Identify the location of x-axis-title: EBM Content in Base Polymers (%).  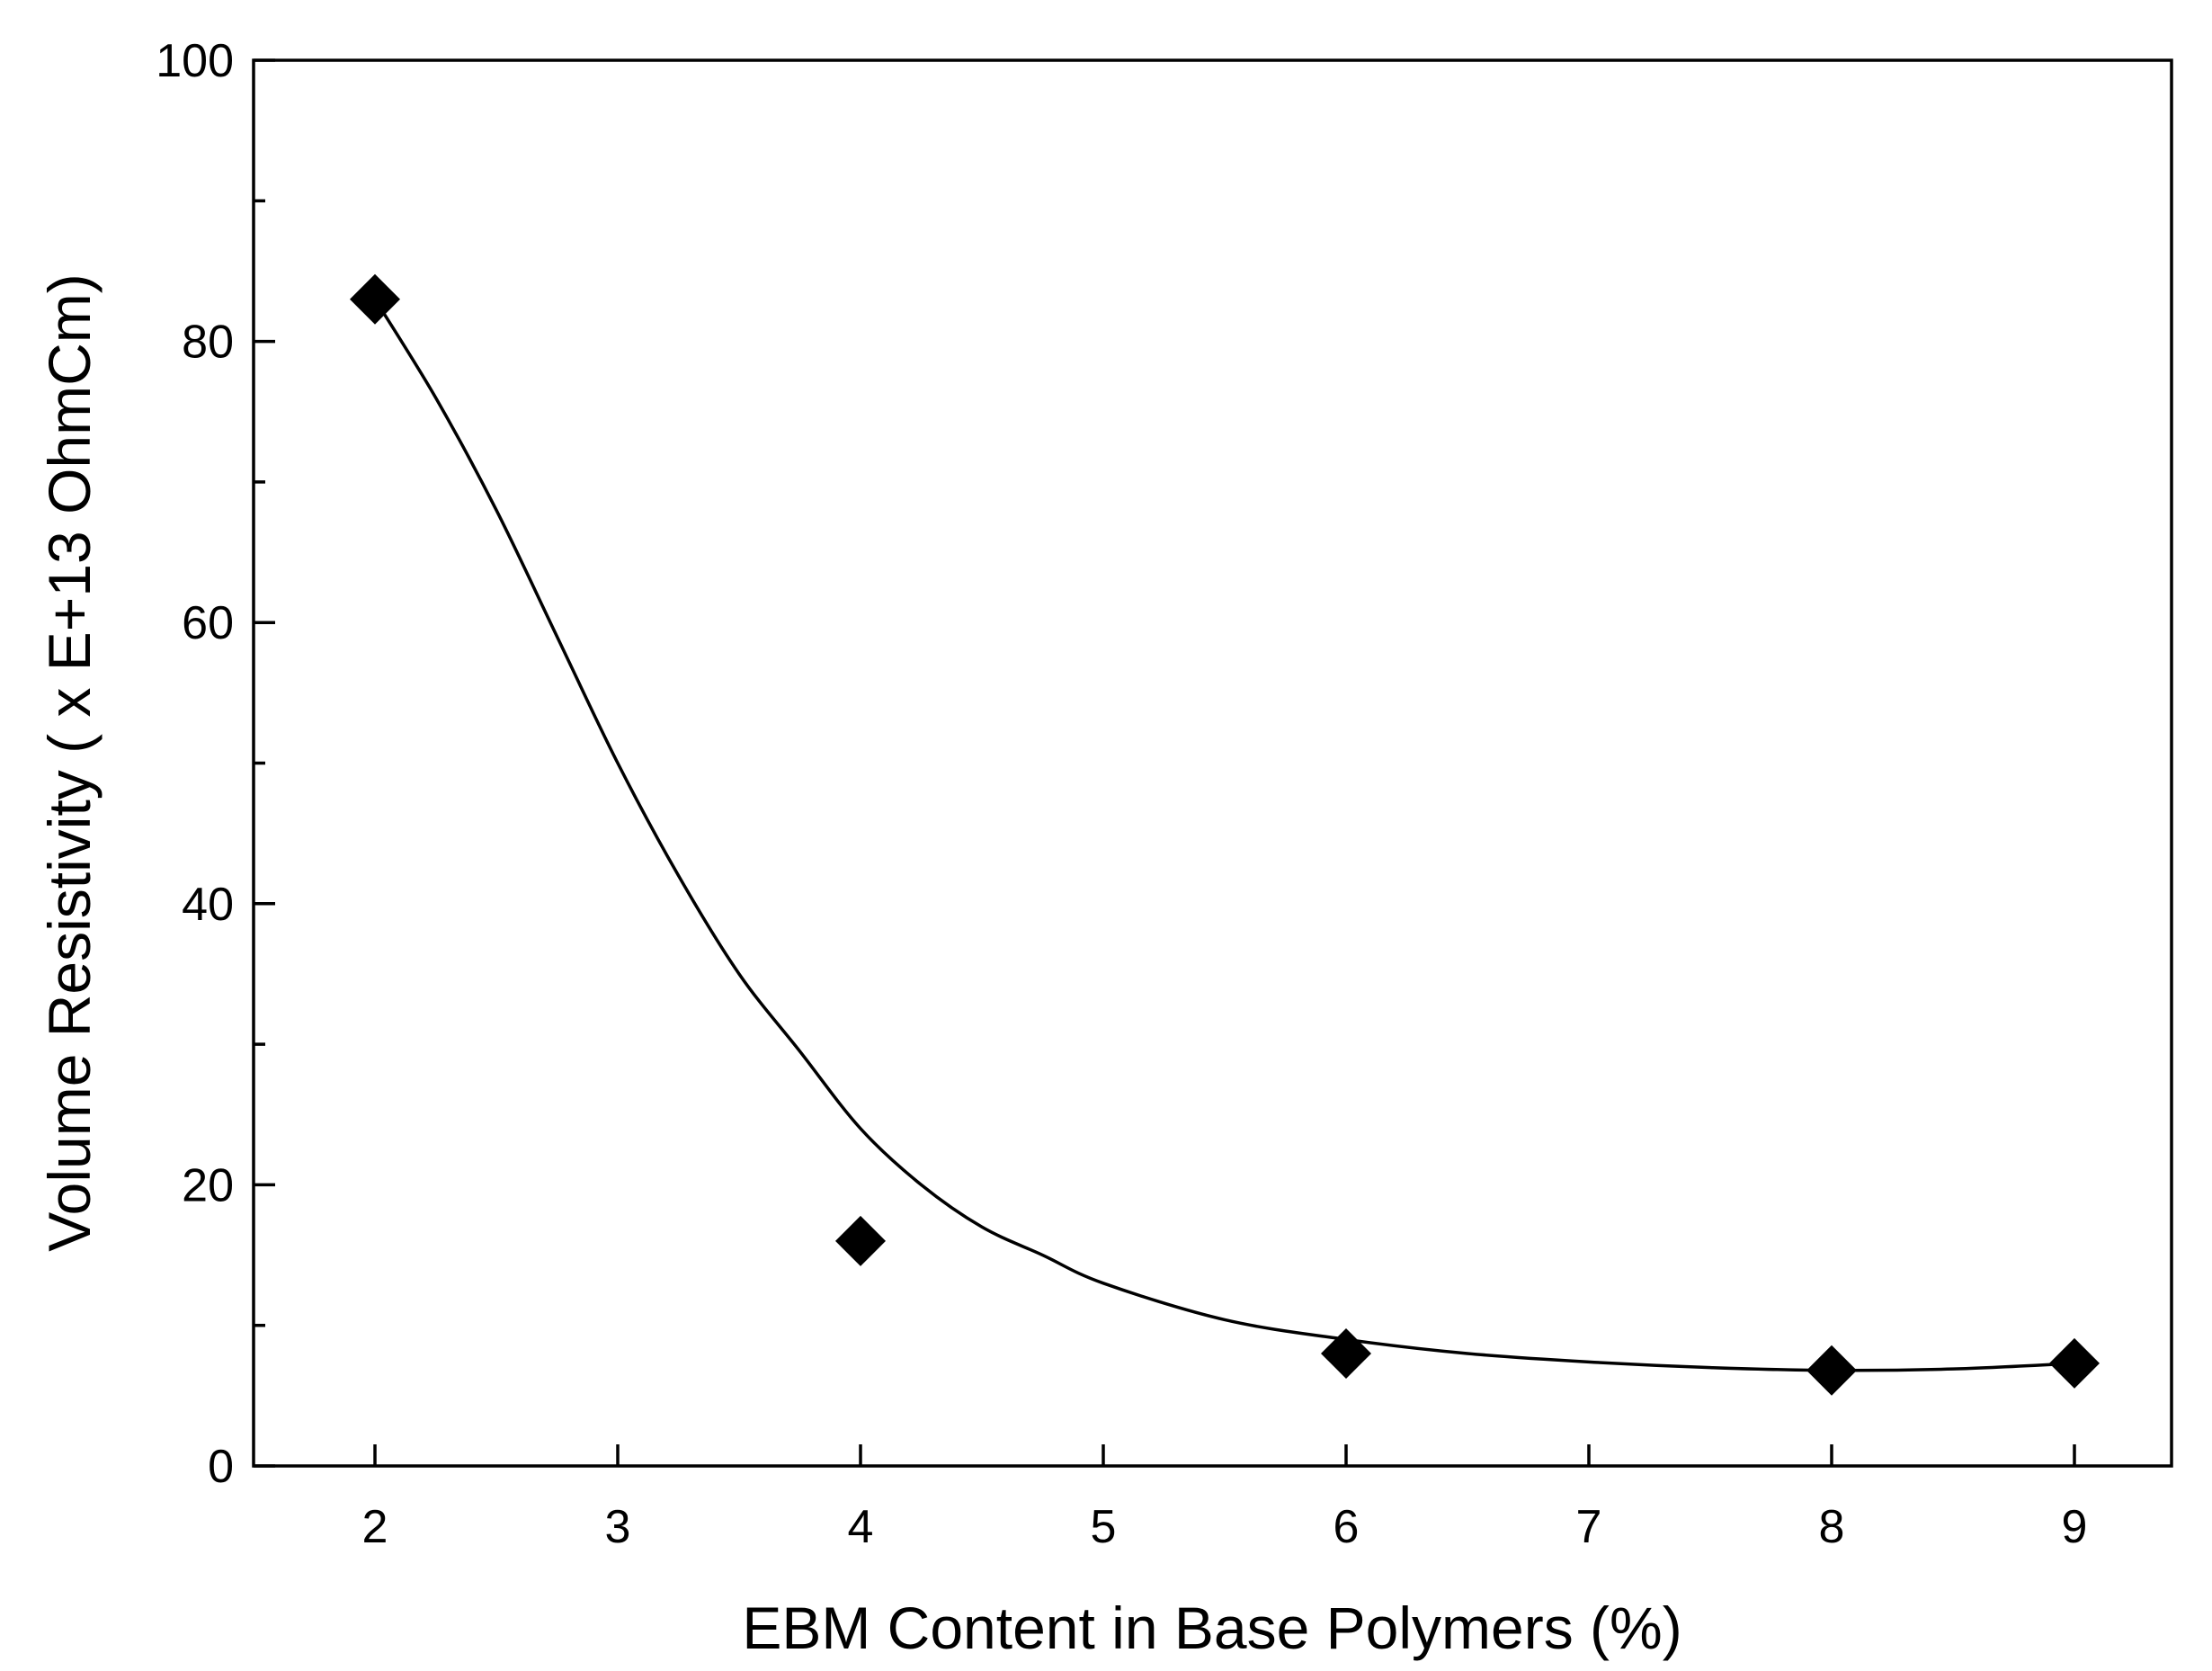
(1211, 1628).